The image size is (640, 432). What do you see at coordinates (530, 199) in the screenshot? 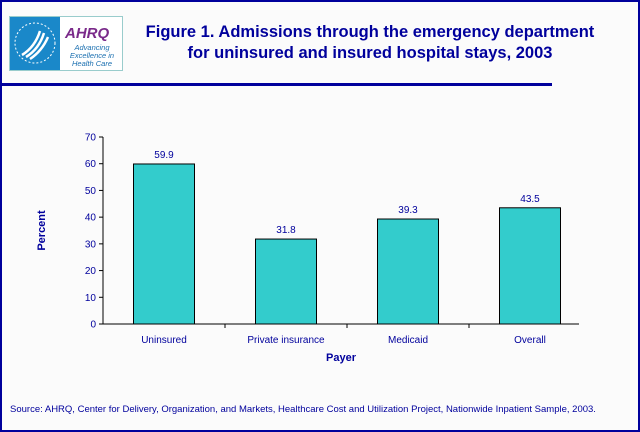
I see `data-label: 43.5` at bounding box center [530, 199].